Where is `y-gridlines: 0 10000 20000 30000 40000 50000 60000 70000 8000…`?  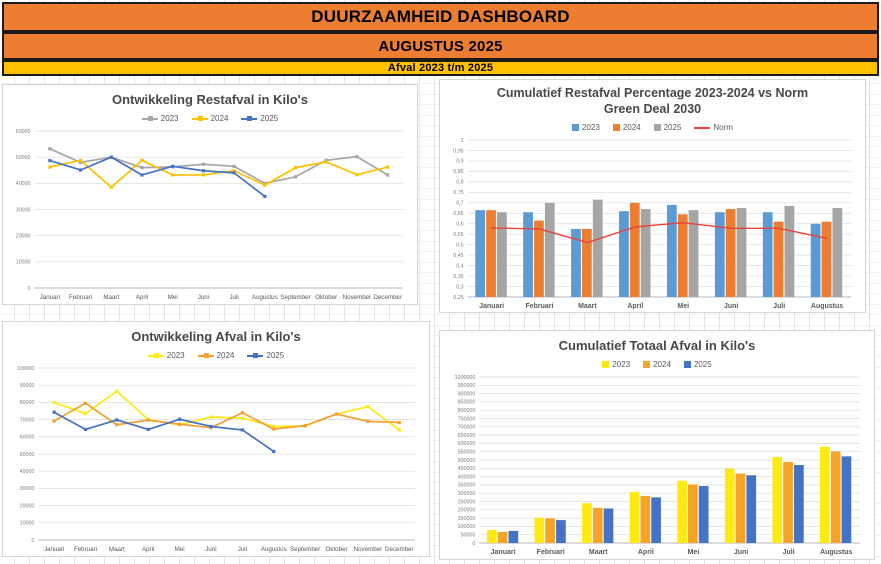
y-gridlines: 0 10000 20000 30000 40000 50000 60000 70000 8000… is located at coordinates (216, 455).